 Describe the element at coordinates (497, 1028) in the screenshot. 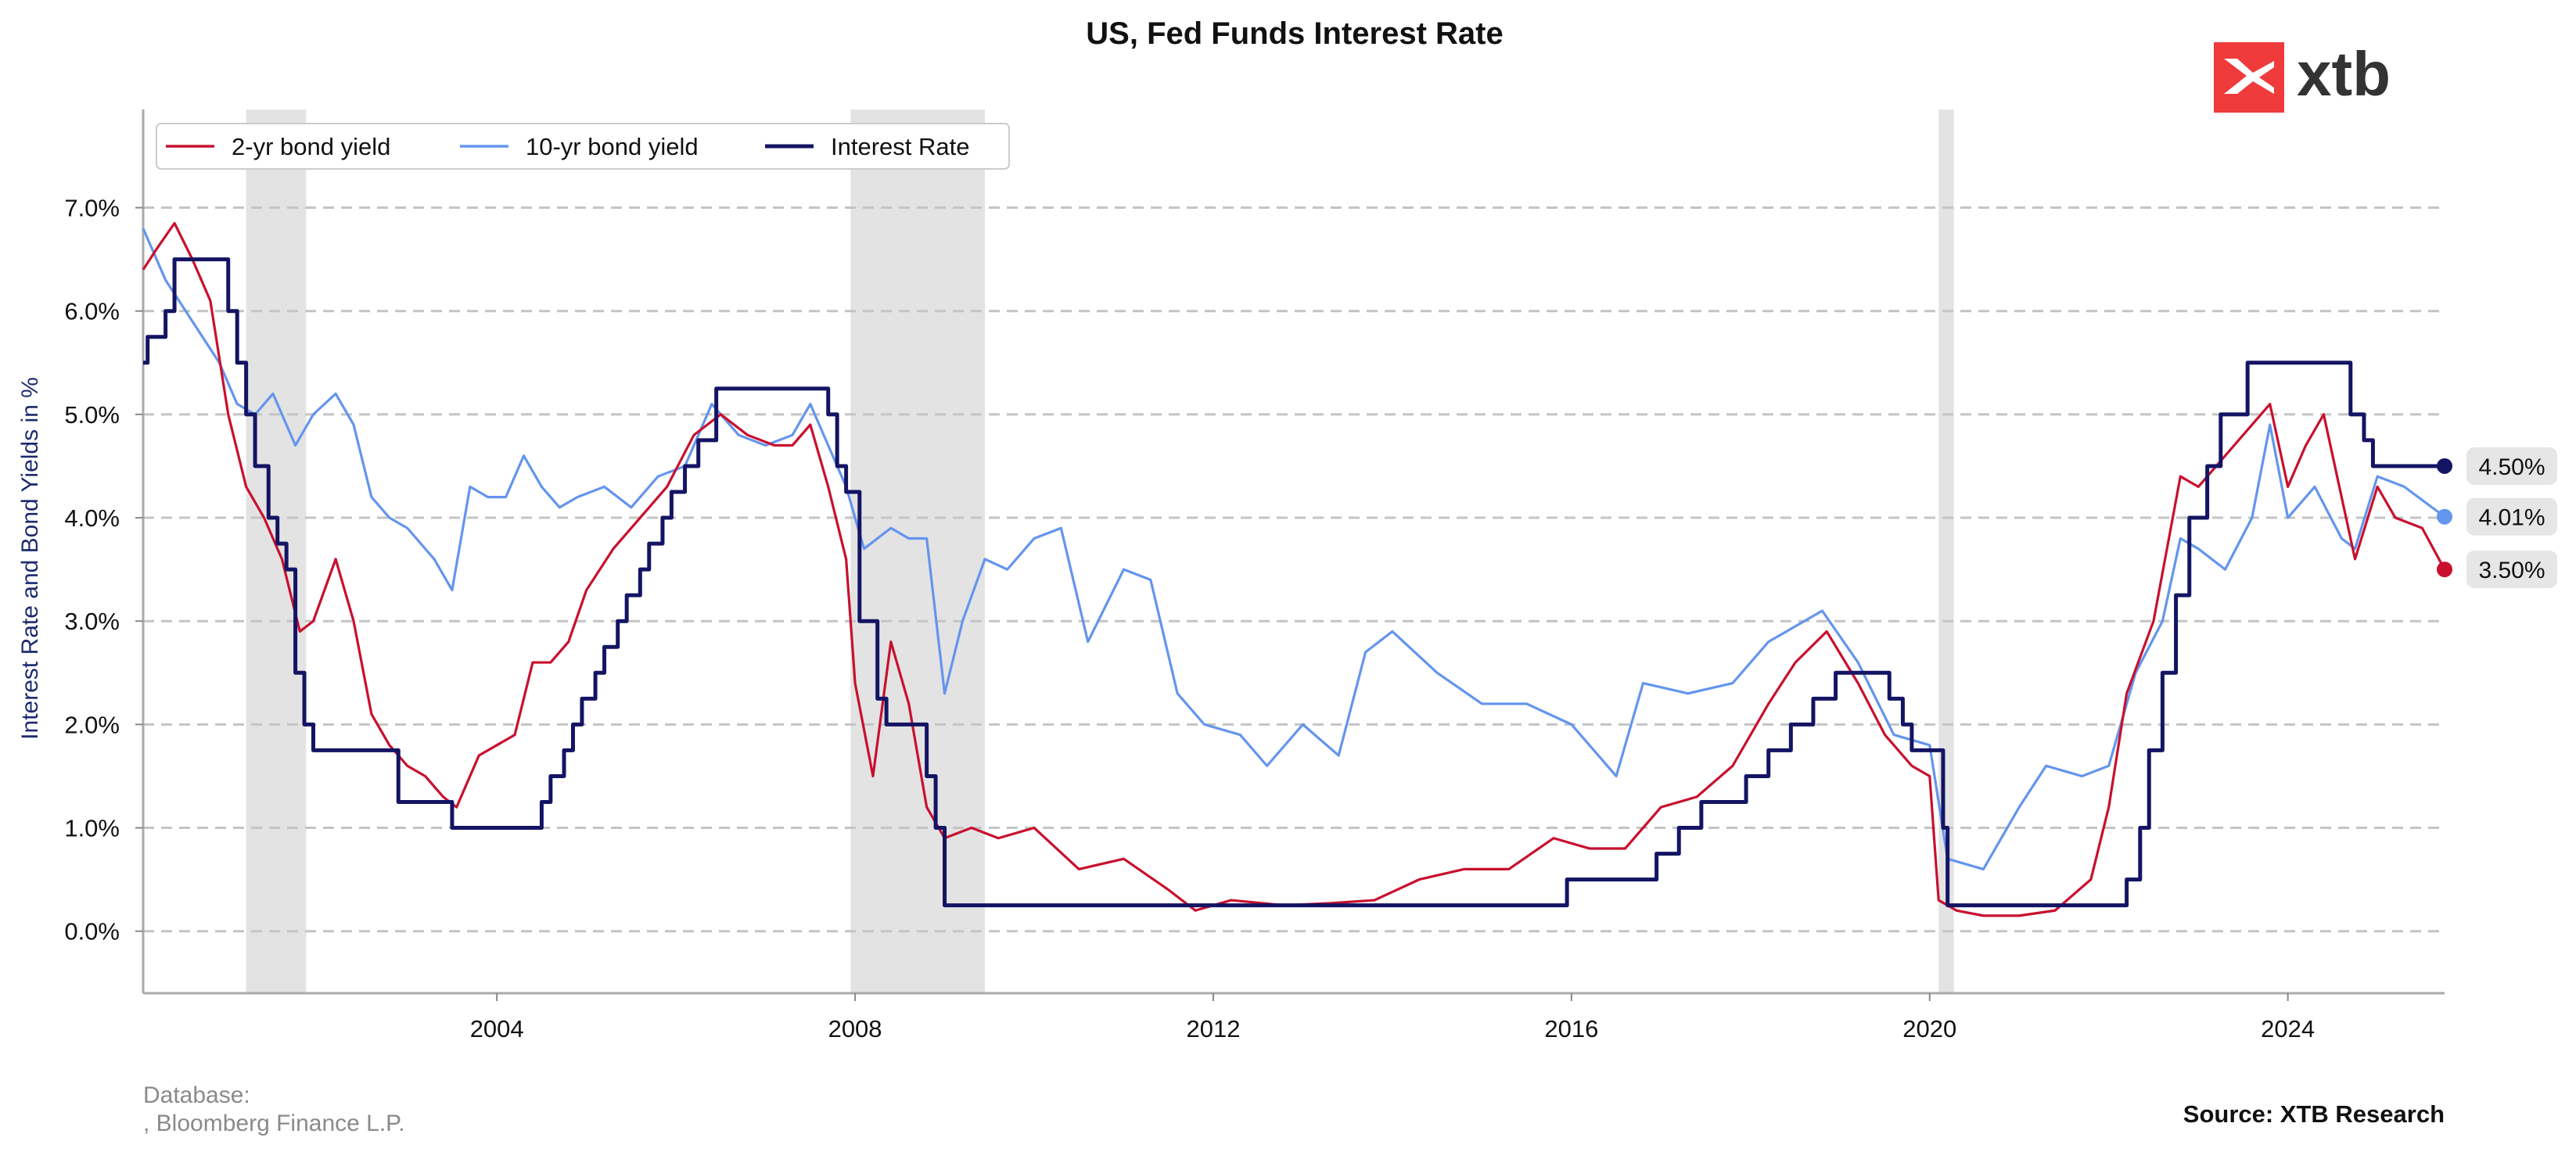

I see `x-tick-label: 2004` at that location.